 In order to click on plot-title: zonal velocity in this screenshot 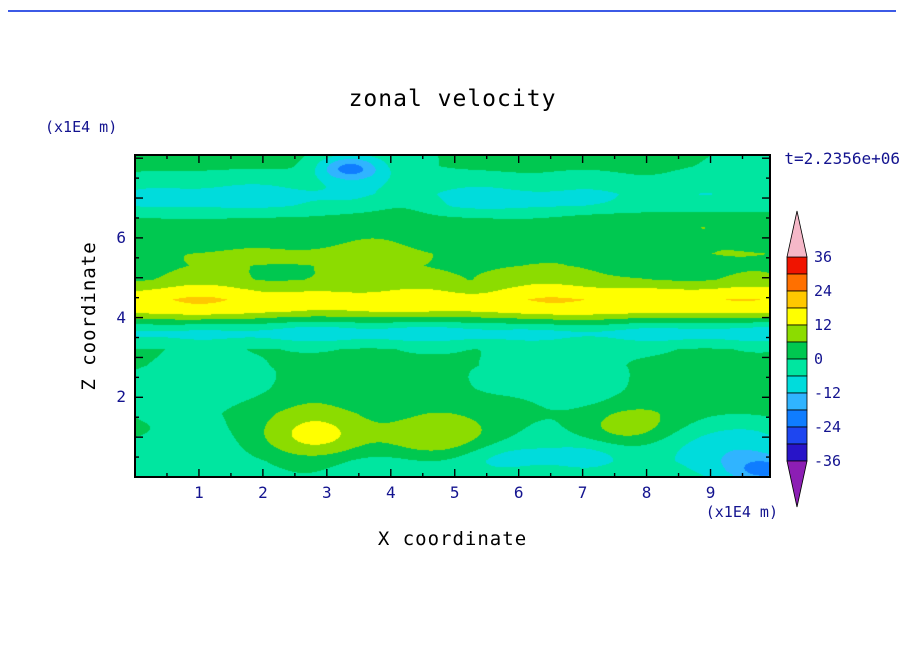, I will do `click(452, 99)`.